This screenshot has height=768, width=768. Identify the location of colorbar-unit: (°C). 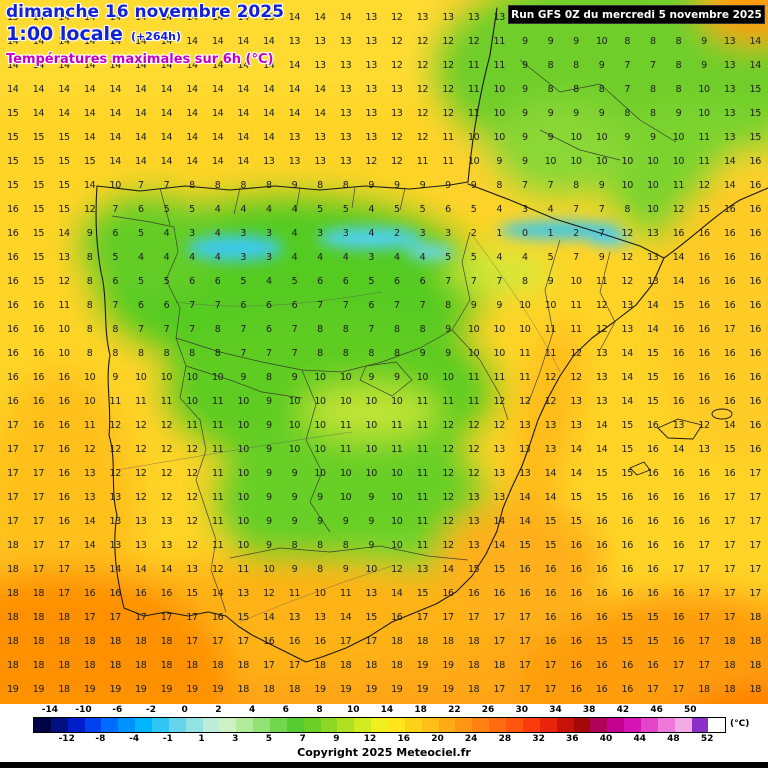
(740, 724).